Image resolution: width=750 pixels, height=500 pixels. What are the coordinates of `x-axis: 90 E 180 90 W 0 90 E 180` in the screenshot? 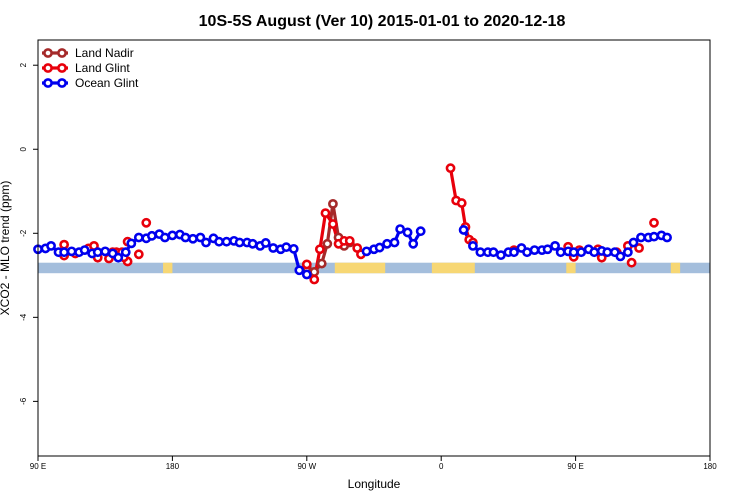 It's located at (373, 463).